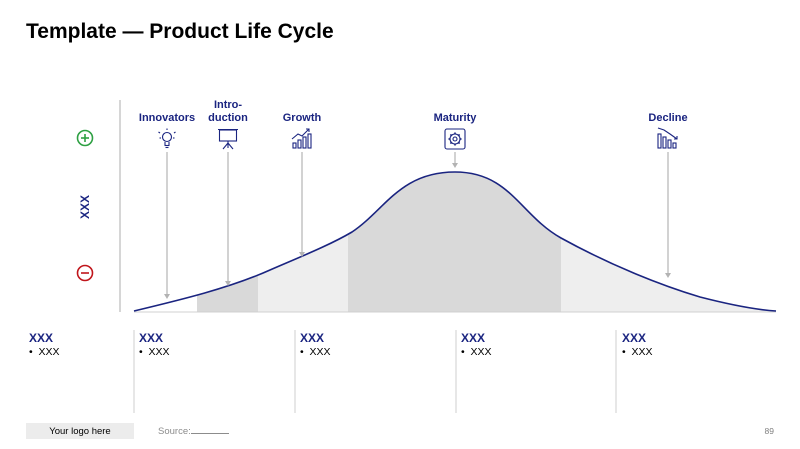 This screenshot has height=449, width=800. I want to click on column-4: XXX • XXX, so click(476, 345).